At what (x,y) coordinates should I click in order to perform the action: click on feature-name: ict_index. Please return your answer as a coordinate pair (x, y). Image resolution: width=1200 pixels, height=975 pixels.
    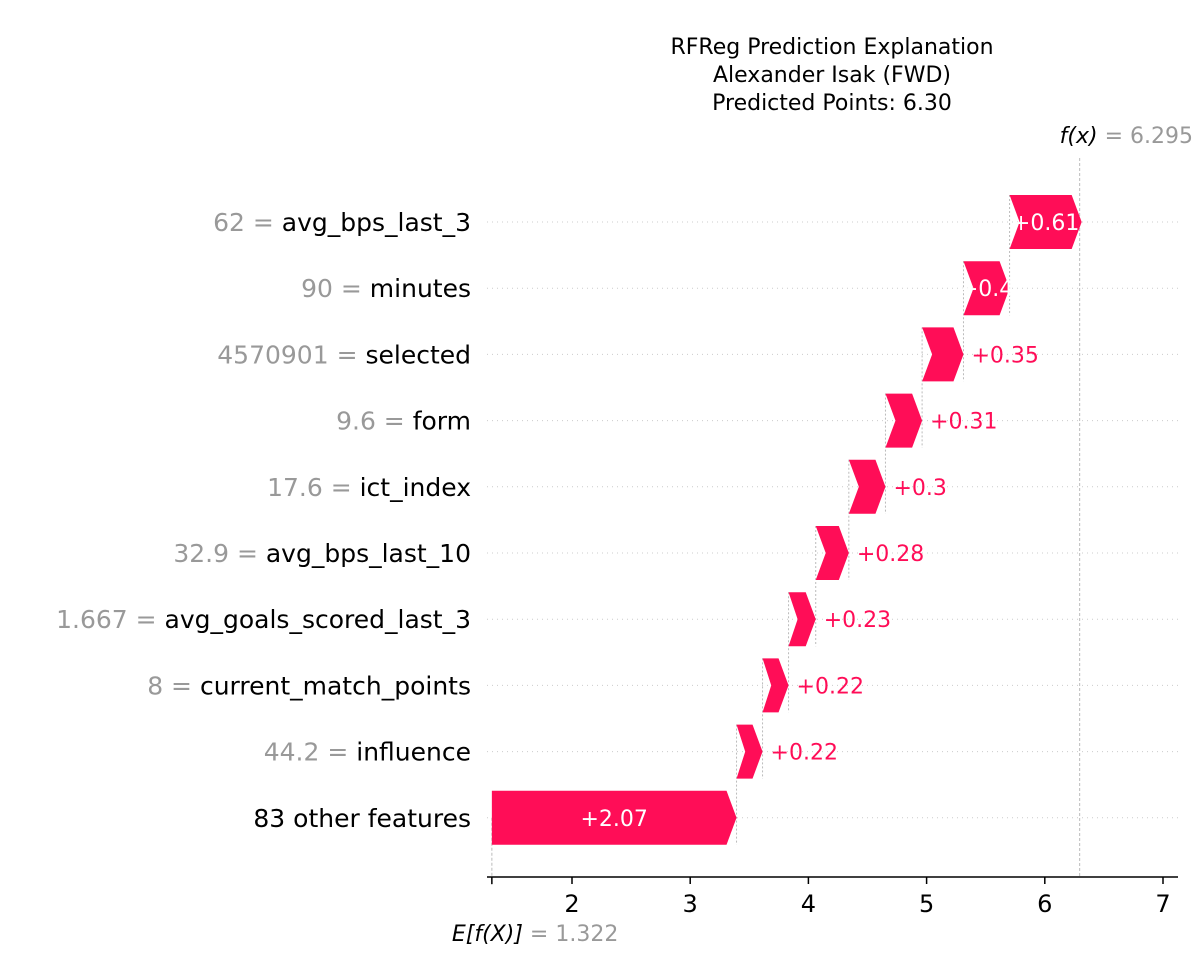
    Looking at the image, I should click on (415, 487).